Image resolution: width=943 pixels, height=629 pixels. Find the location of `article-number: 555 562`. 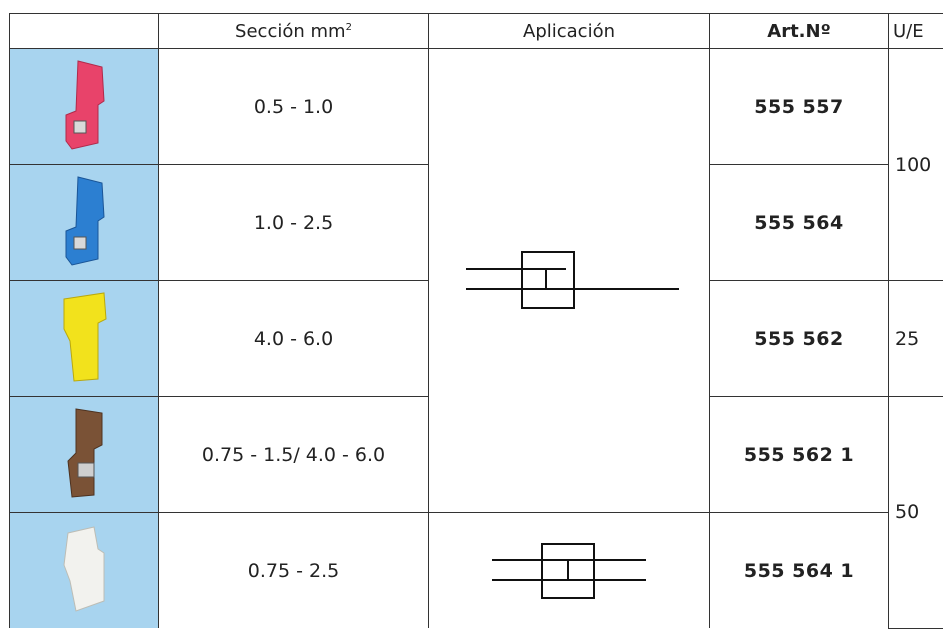

article-number: 555 562 is located at coordinates (799, 339).